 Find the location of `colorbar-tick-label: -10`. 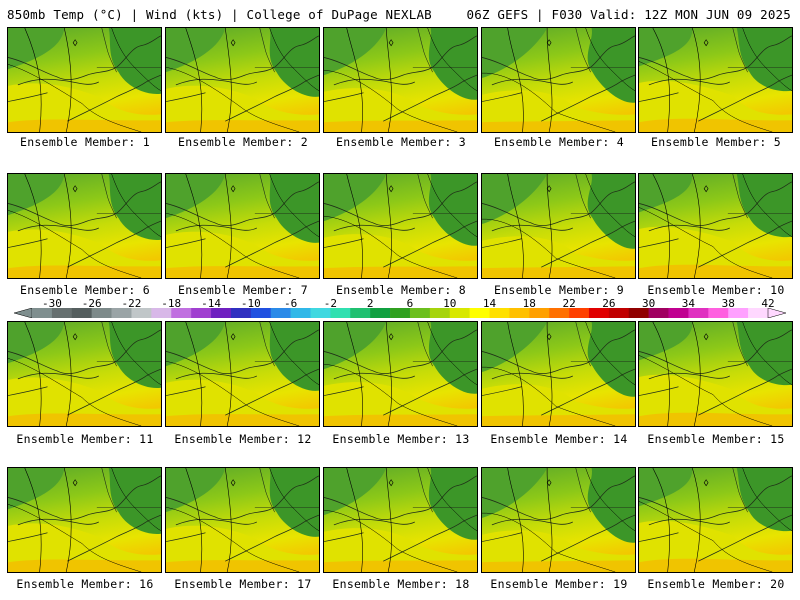

colorbar-tick-label: -10 is located at coordinates (250, 303).